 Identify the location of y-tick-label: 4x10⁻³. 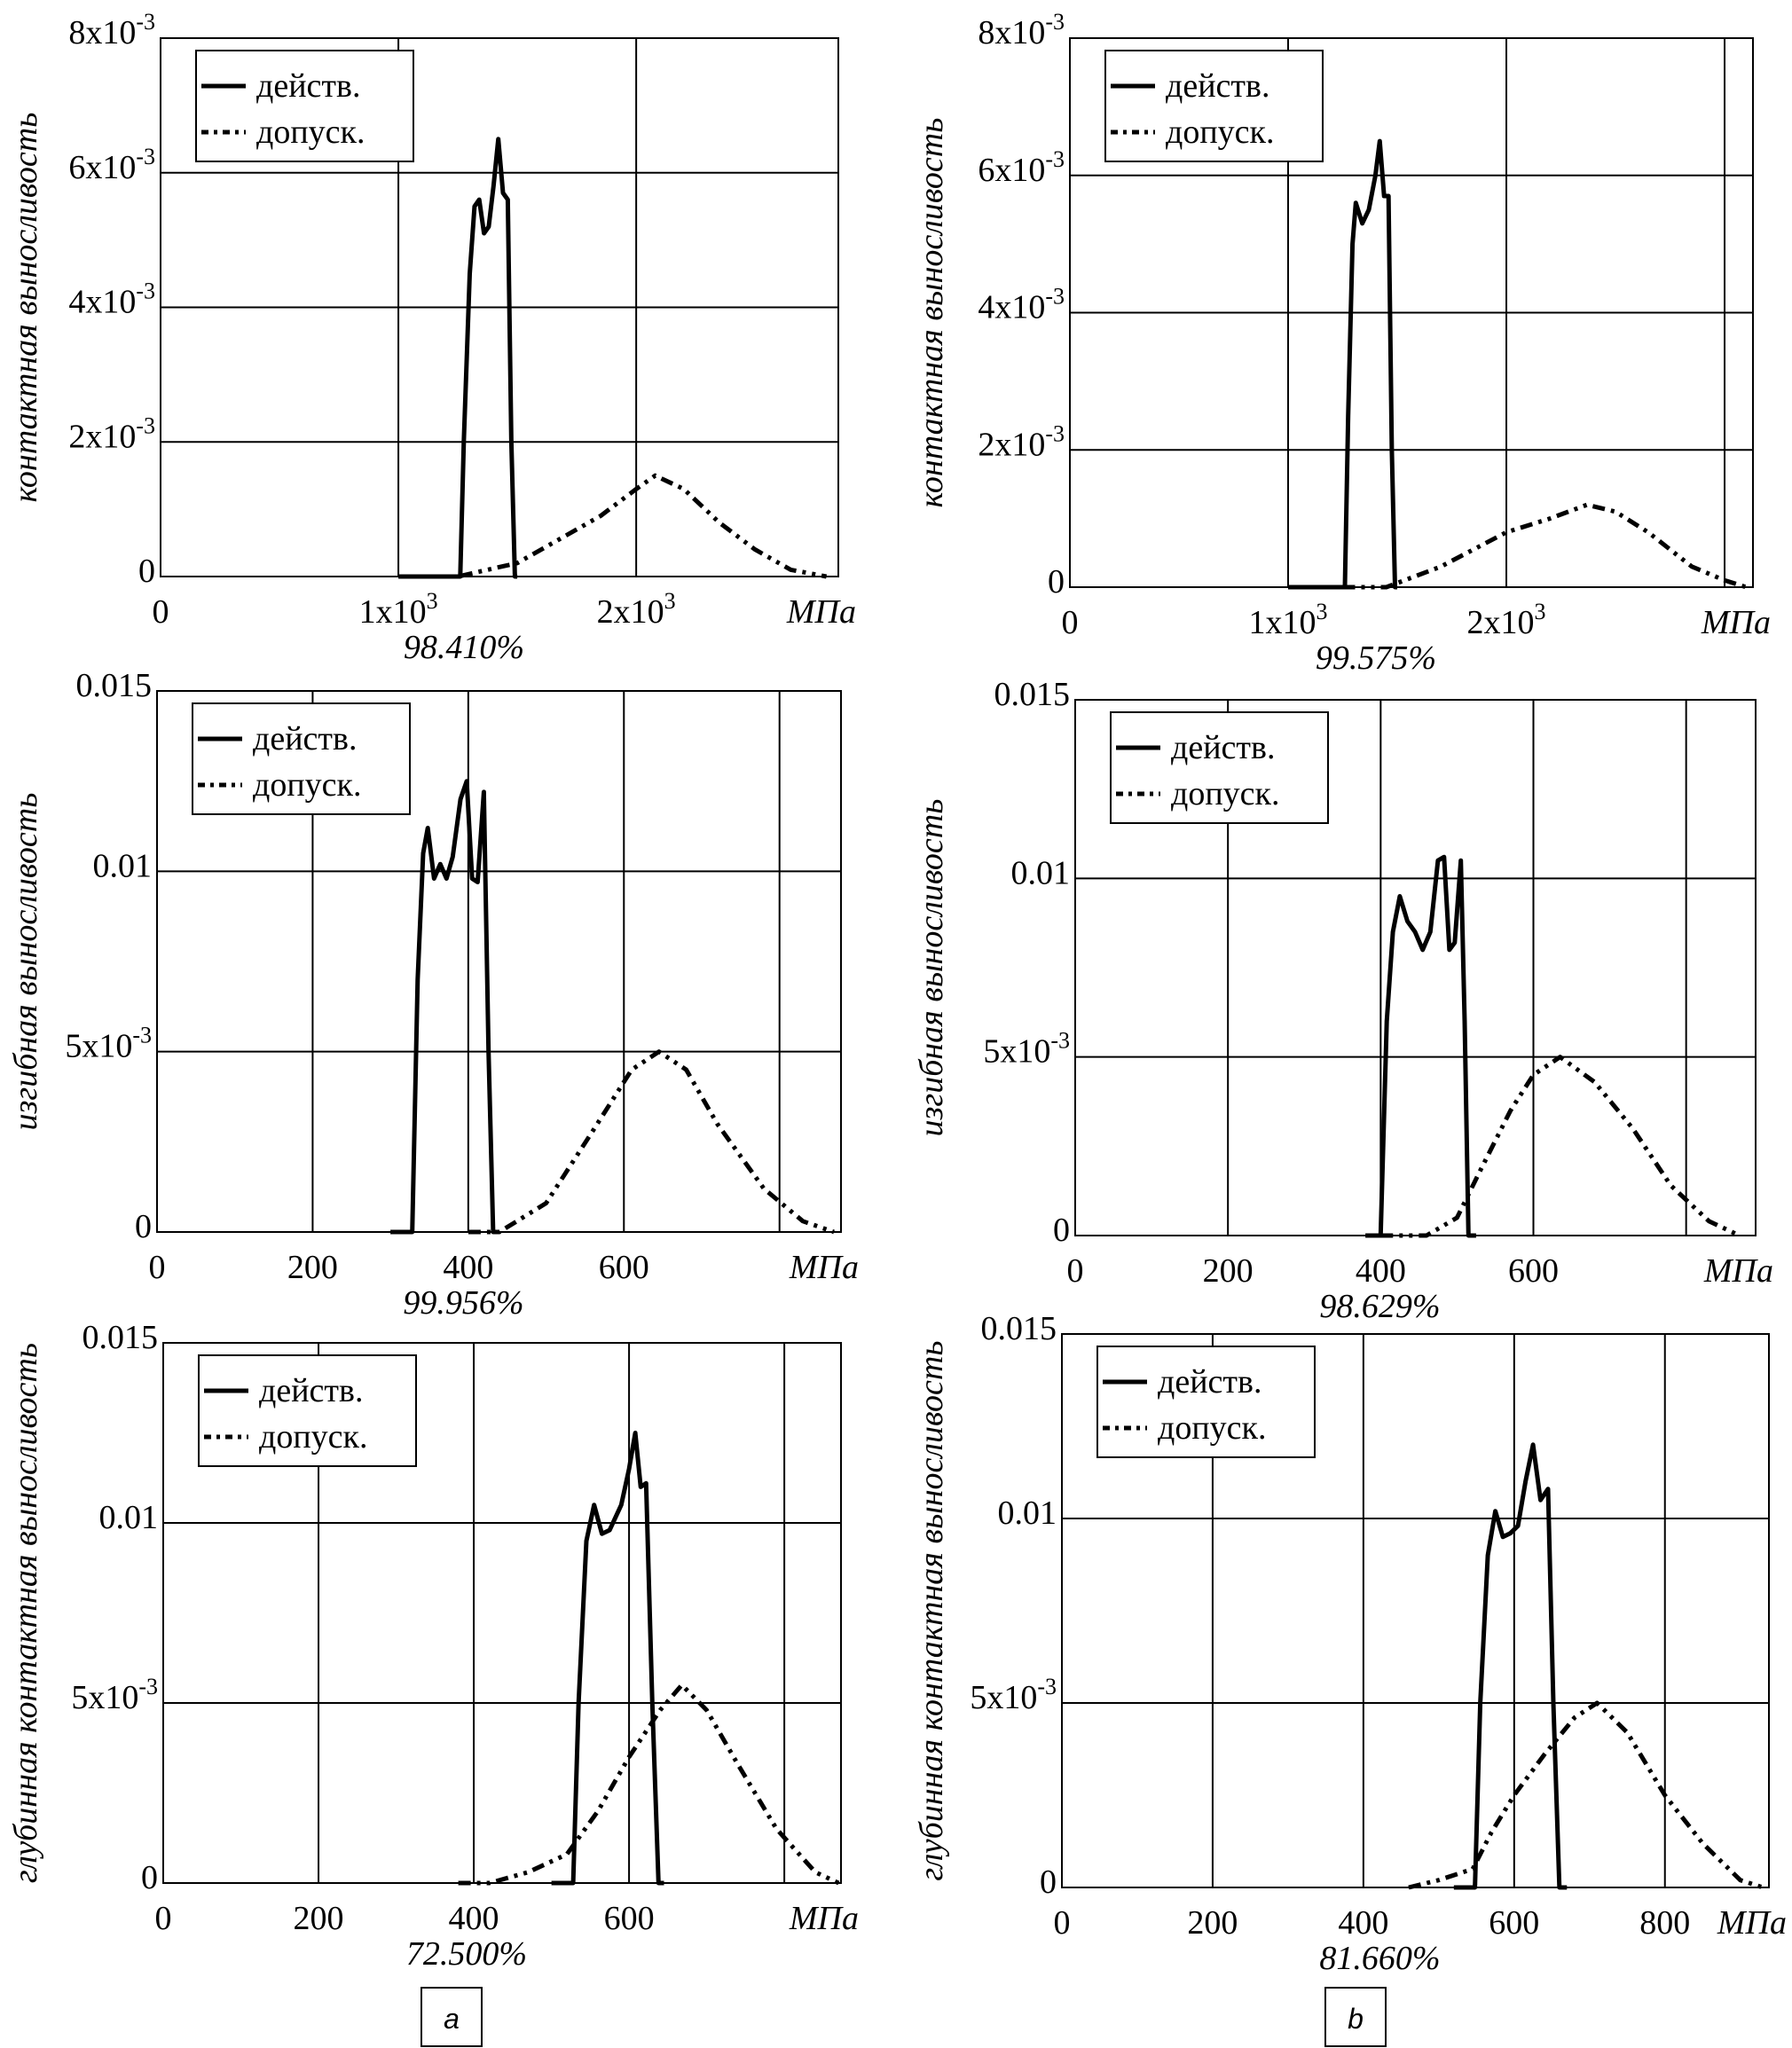
(1021, 305).